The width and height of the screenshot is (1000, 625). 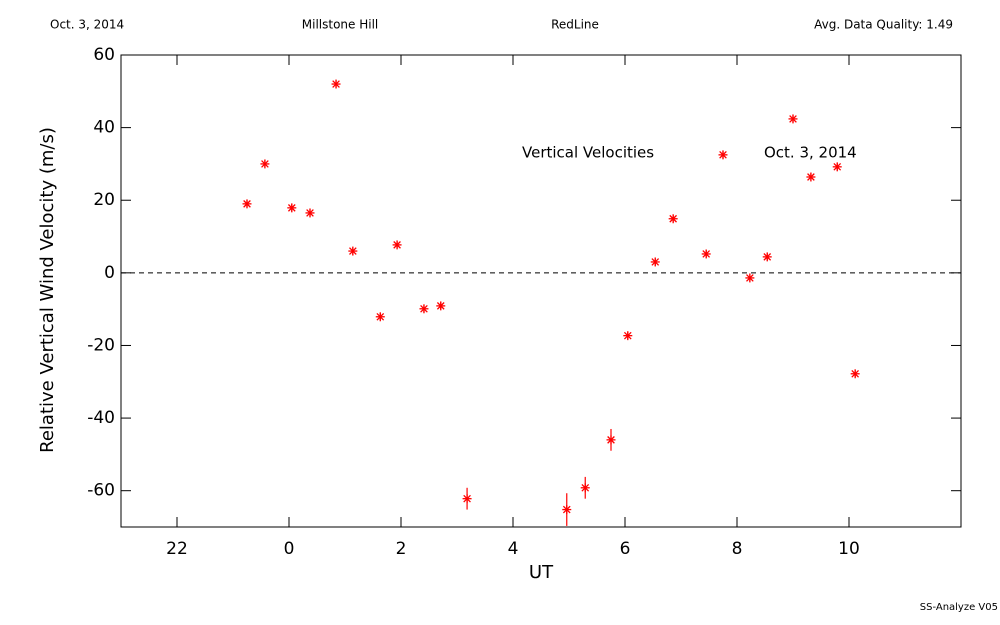 What do you see at coordinates (87, 25) in the screenshot?
I see `header-date: Oct. 3, 2014` at bounding box center [87, 25].